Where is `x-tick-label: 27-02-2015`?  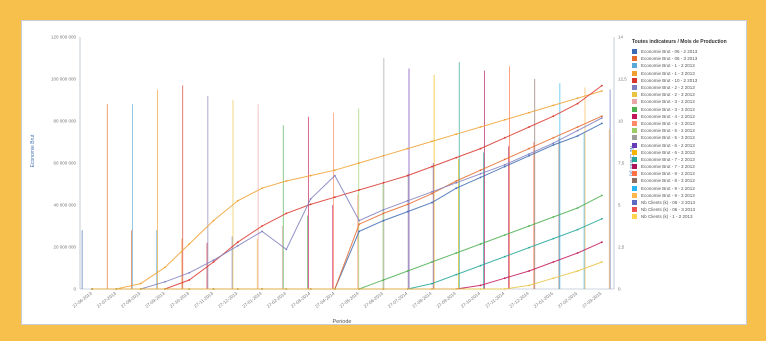 x-tick-label: 27-02-2015 is located at coordinates (568, 300).